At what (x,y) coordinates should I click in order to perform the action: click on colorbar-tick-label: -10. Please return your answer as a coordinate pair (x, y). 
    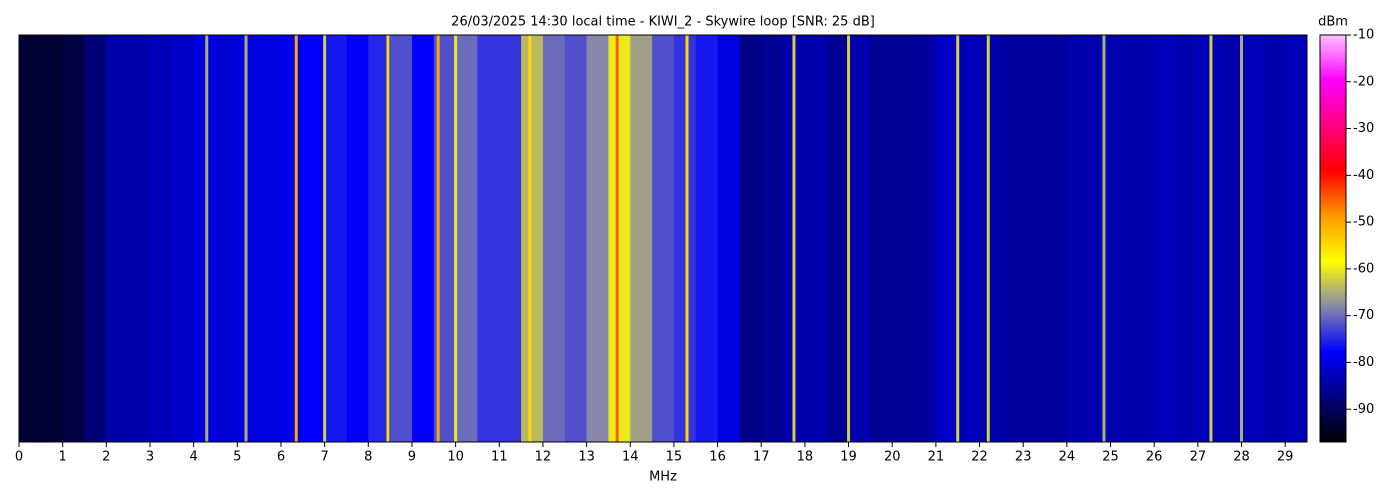
    Looking at the image, I should click on (1363, 35).